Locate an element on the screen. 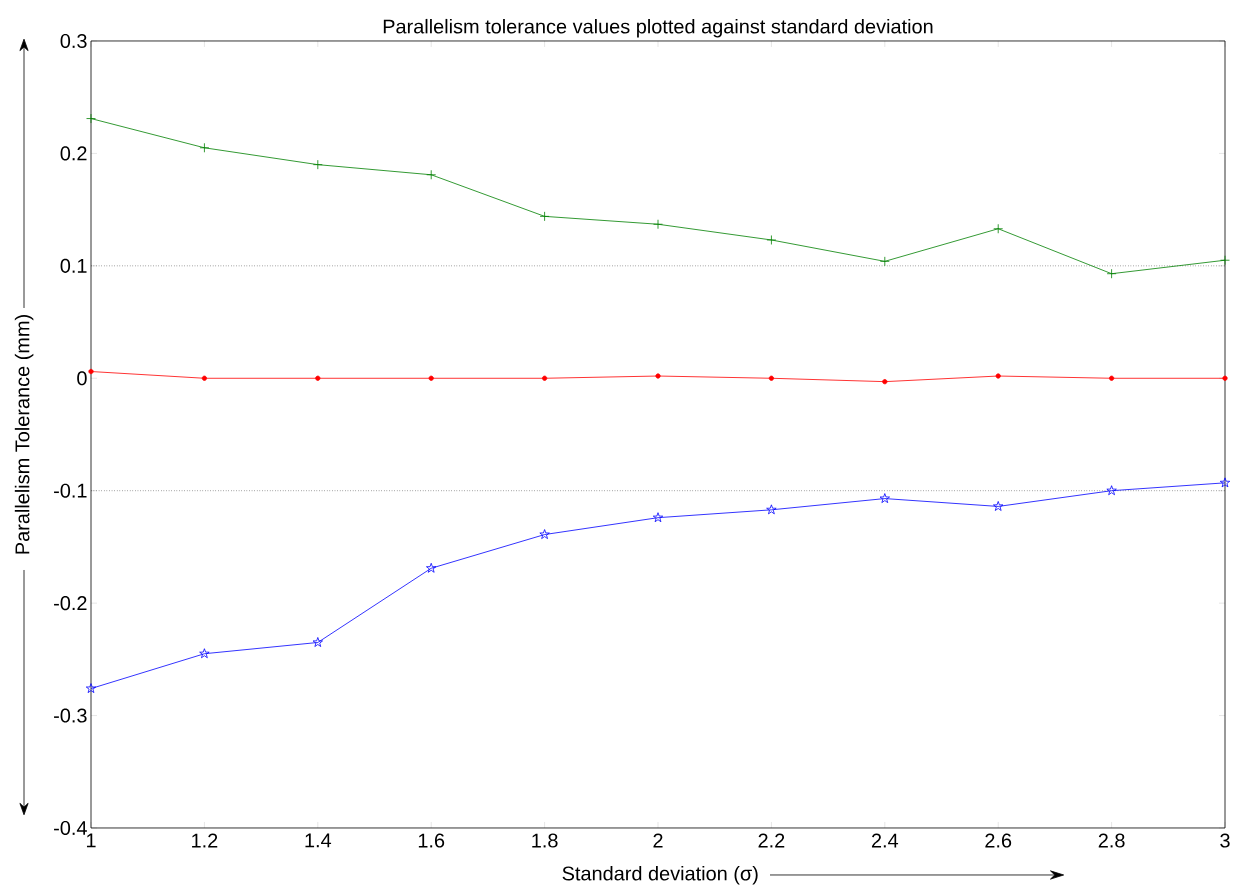  x-tick-label: 1.4 is located at coordinates (318, 840).